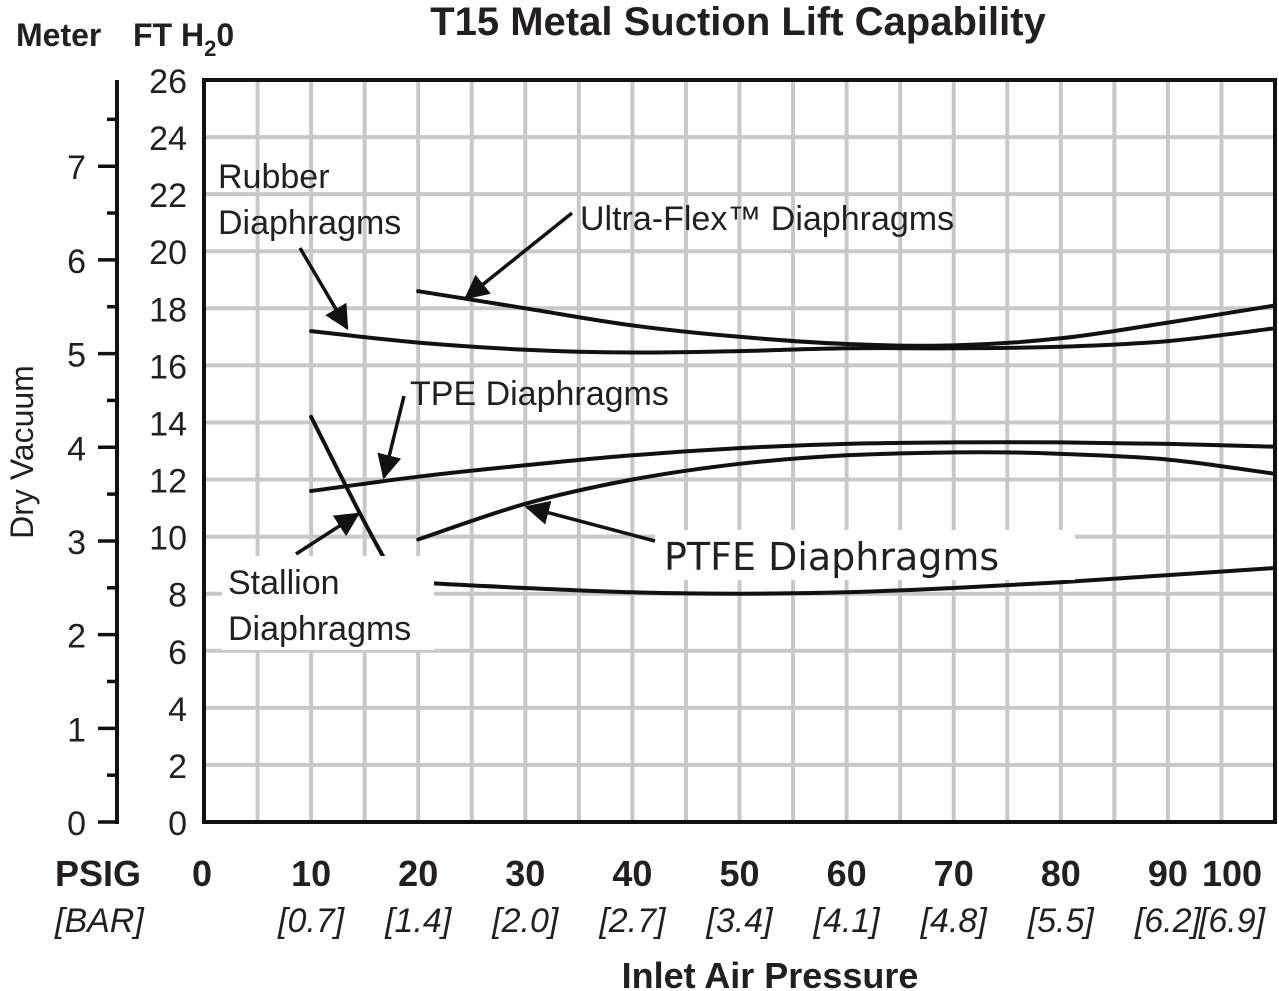 This screenshot has height=991, width=1279. Describe the element at coordinates (99, 921) in the screenshot. I see `x-alt-unit-label: [BAR]` at that location.